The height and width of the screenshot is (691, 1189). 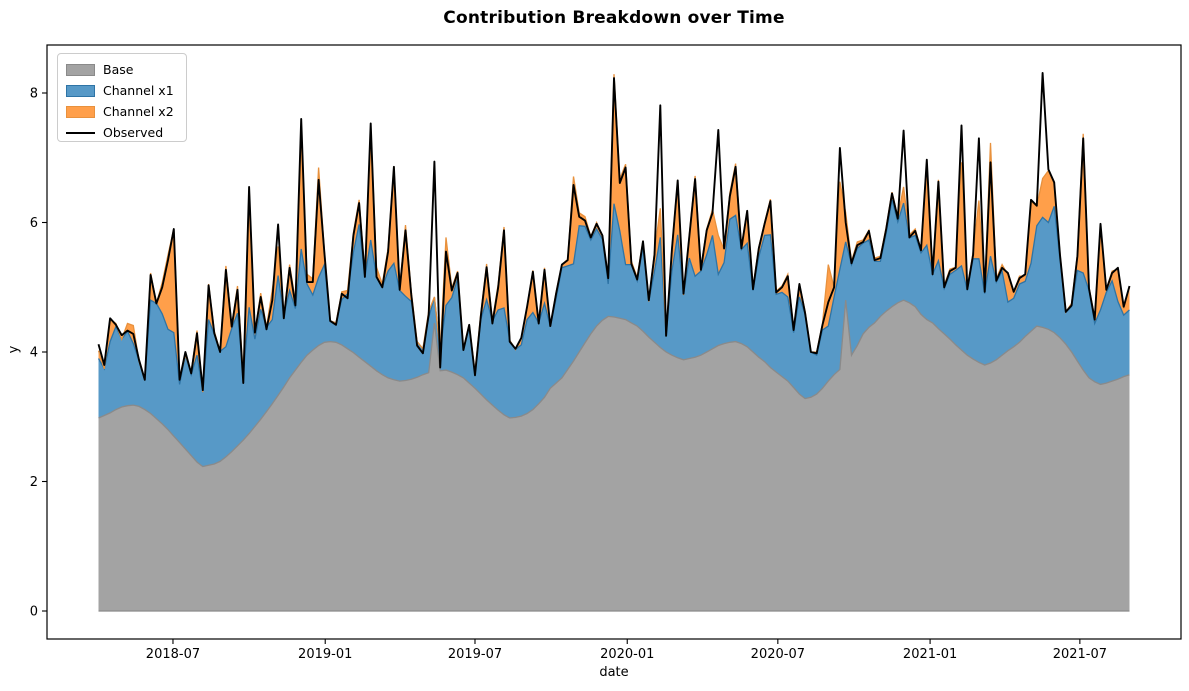 What do you see at coordinates (173, 654) in the screenshot?
I see `x-tick-label: 2018-07` at bounding box center [173, 654].